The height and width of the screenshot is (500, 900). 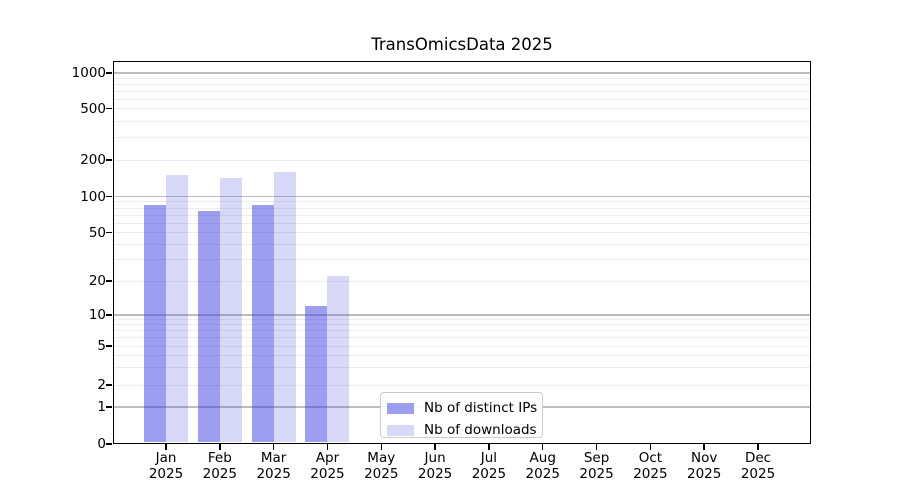 I want to click on bar-jan-distinct-ips, so click(x=155, y=323).